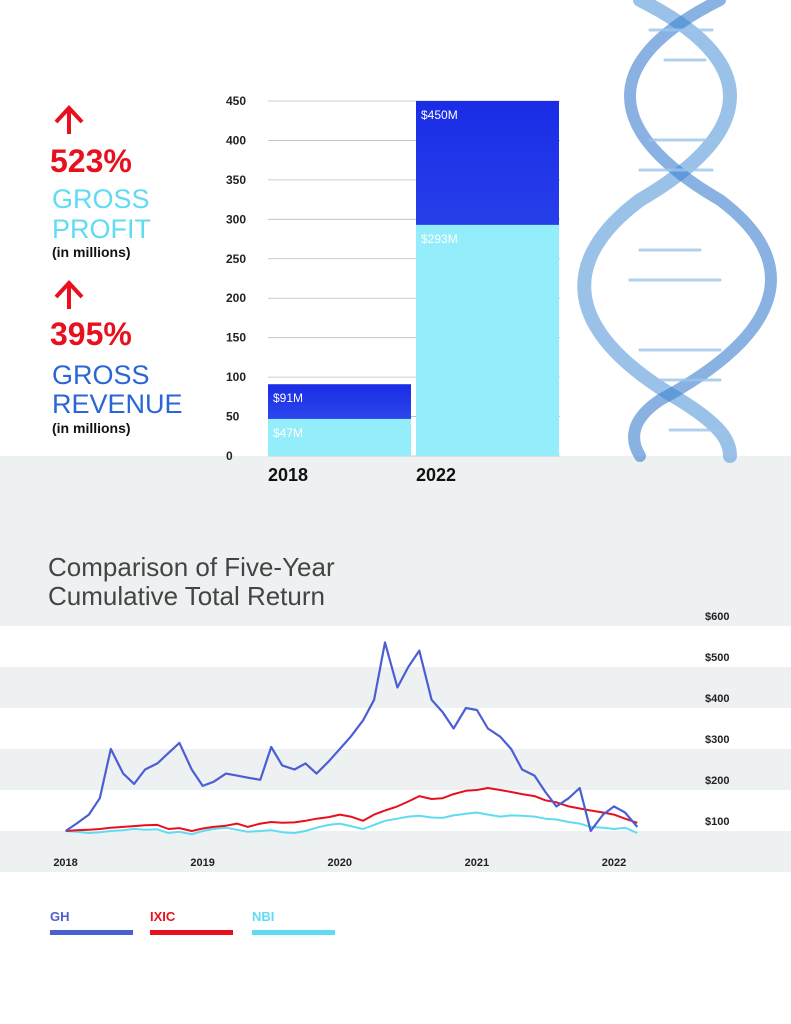  I want to click on y-tick-label: 200, so click(236, 298).